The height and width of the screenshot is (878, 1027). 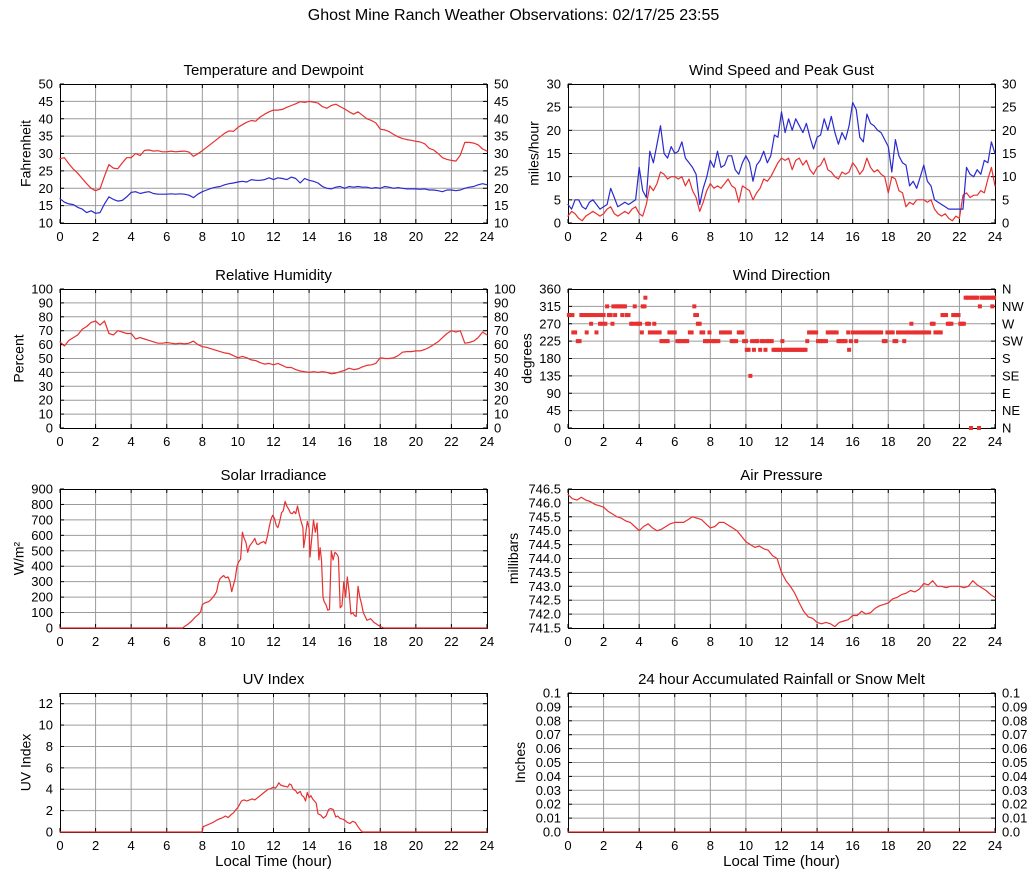 I want to click on y-tick-label-right: 45, so click(x=501, y=101).